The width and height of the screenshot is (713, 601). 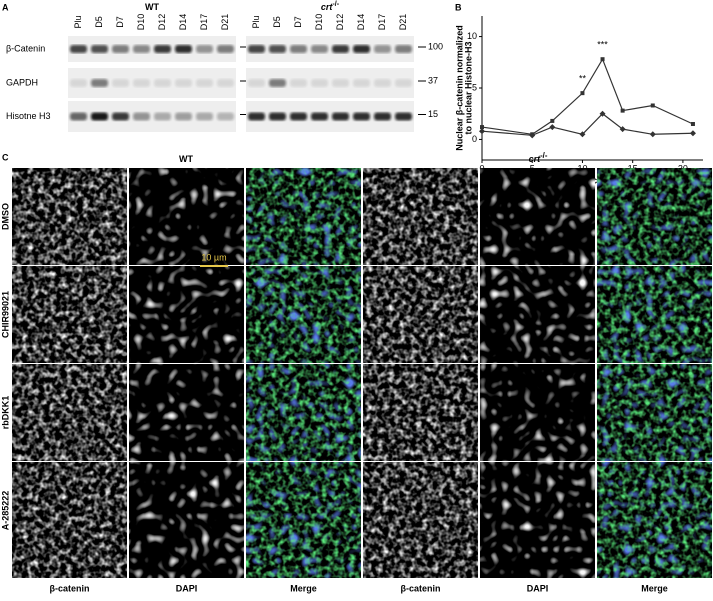 I want to click on row-label: GAPDH, so click(x=22, y=82).